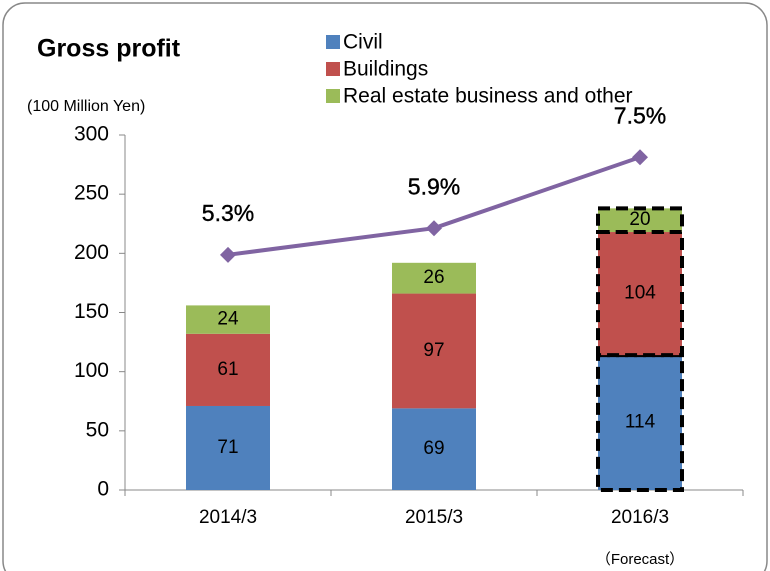 The width and height of the screenshot is (770, 571). Describe the element at coordinates (97, 429) in the screenshot. I see `y-tick-label: 50` at that location.